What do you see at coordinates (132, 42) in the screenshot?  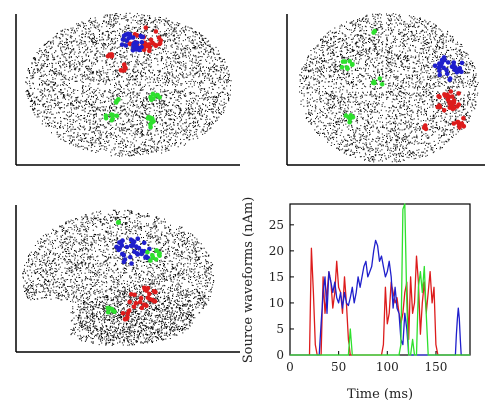 I see `top-blue-cluster` at bounding box center [132, 42].